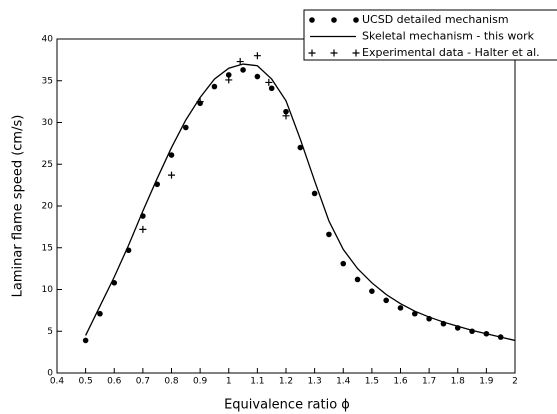 The height and width of the screenshot is (414, 557). What do you see at coordinates (400, 382) in the screenshot?
I see `x-tick-label: 1.6` at bounding box center [400, 382].